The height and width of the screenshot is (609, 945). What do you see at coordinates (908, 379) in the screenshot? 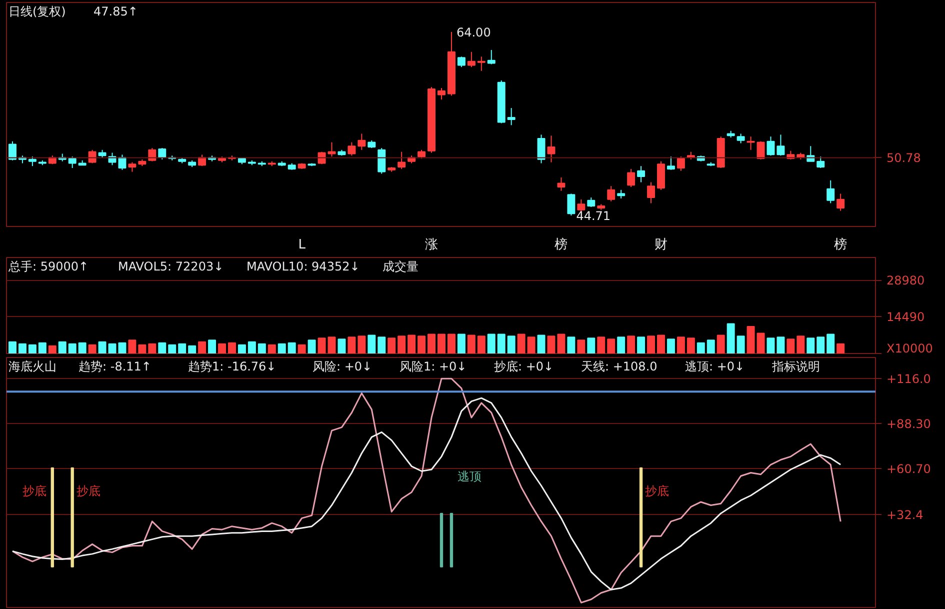
I see `y-tick-label: +116.0` at bounding box center [908, 379].